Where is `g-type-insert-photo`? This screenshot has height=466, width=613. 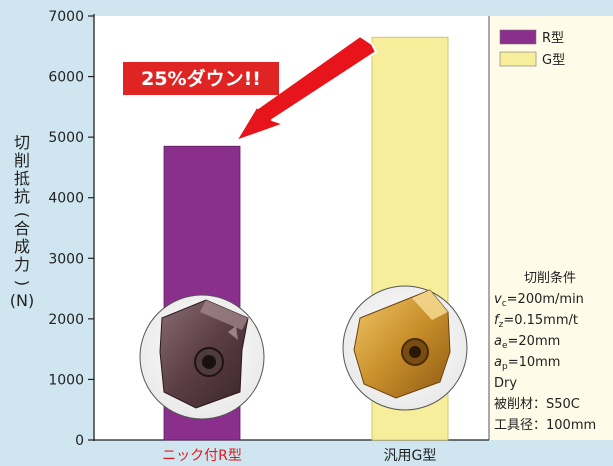 g-type-insert-photo is located at coordinates (405, 348).